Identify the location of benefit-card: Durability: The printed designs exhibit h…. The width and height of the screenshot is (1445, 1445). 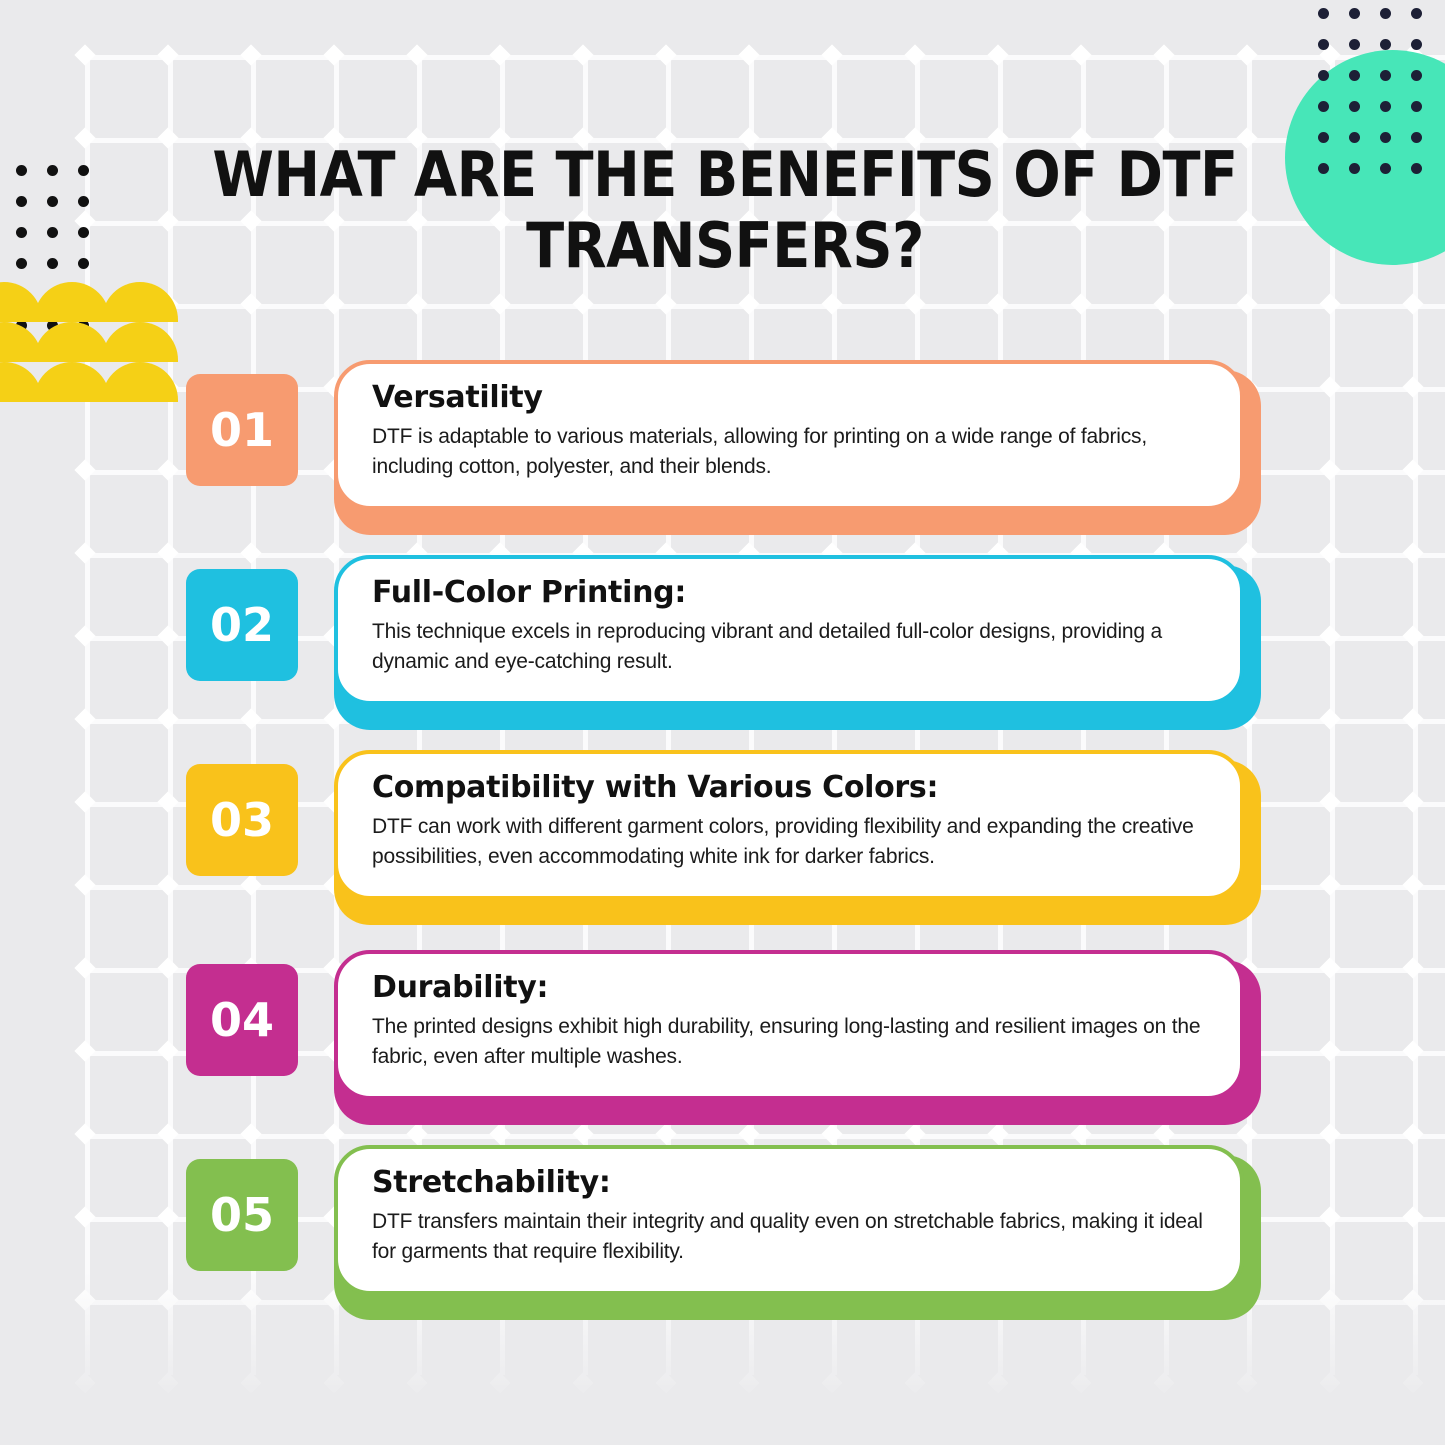
(723, 1035).